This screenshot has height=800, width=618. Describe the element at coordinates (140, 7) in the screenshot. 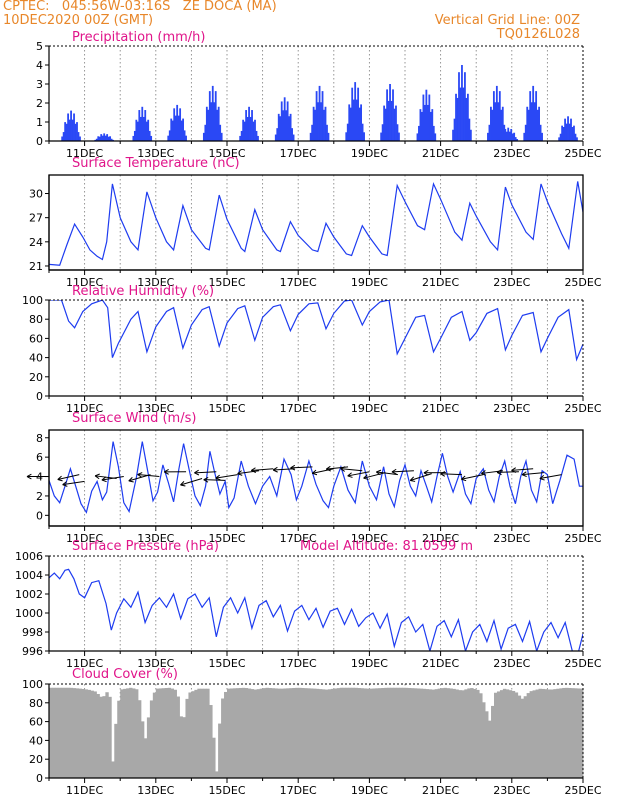

I see `station-header: CPTEC: 045:56W-03:16S ZE DOCA (MA)` at that location.